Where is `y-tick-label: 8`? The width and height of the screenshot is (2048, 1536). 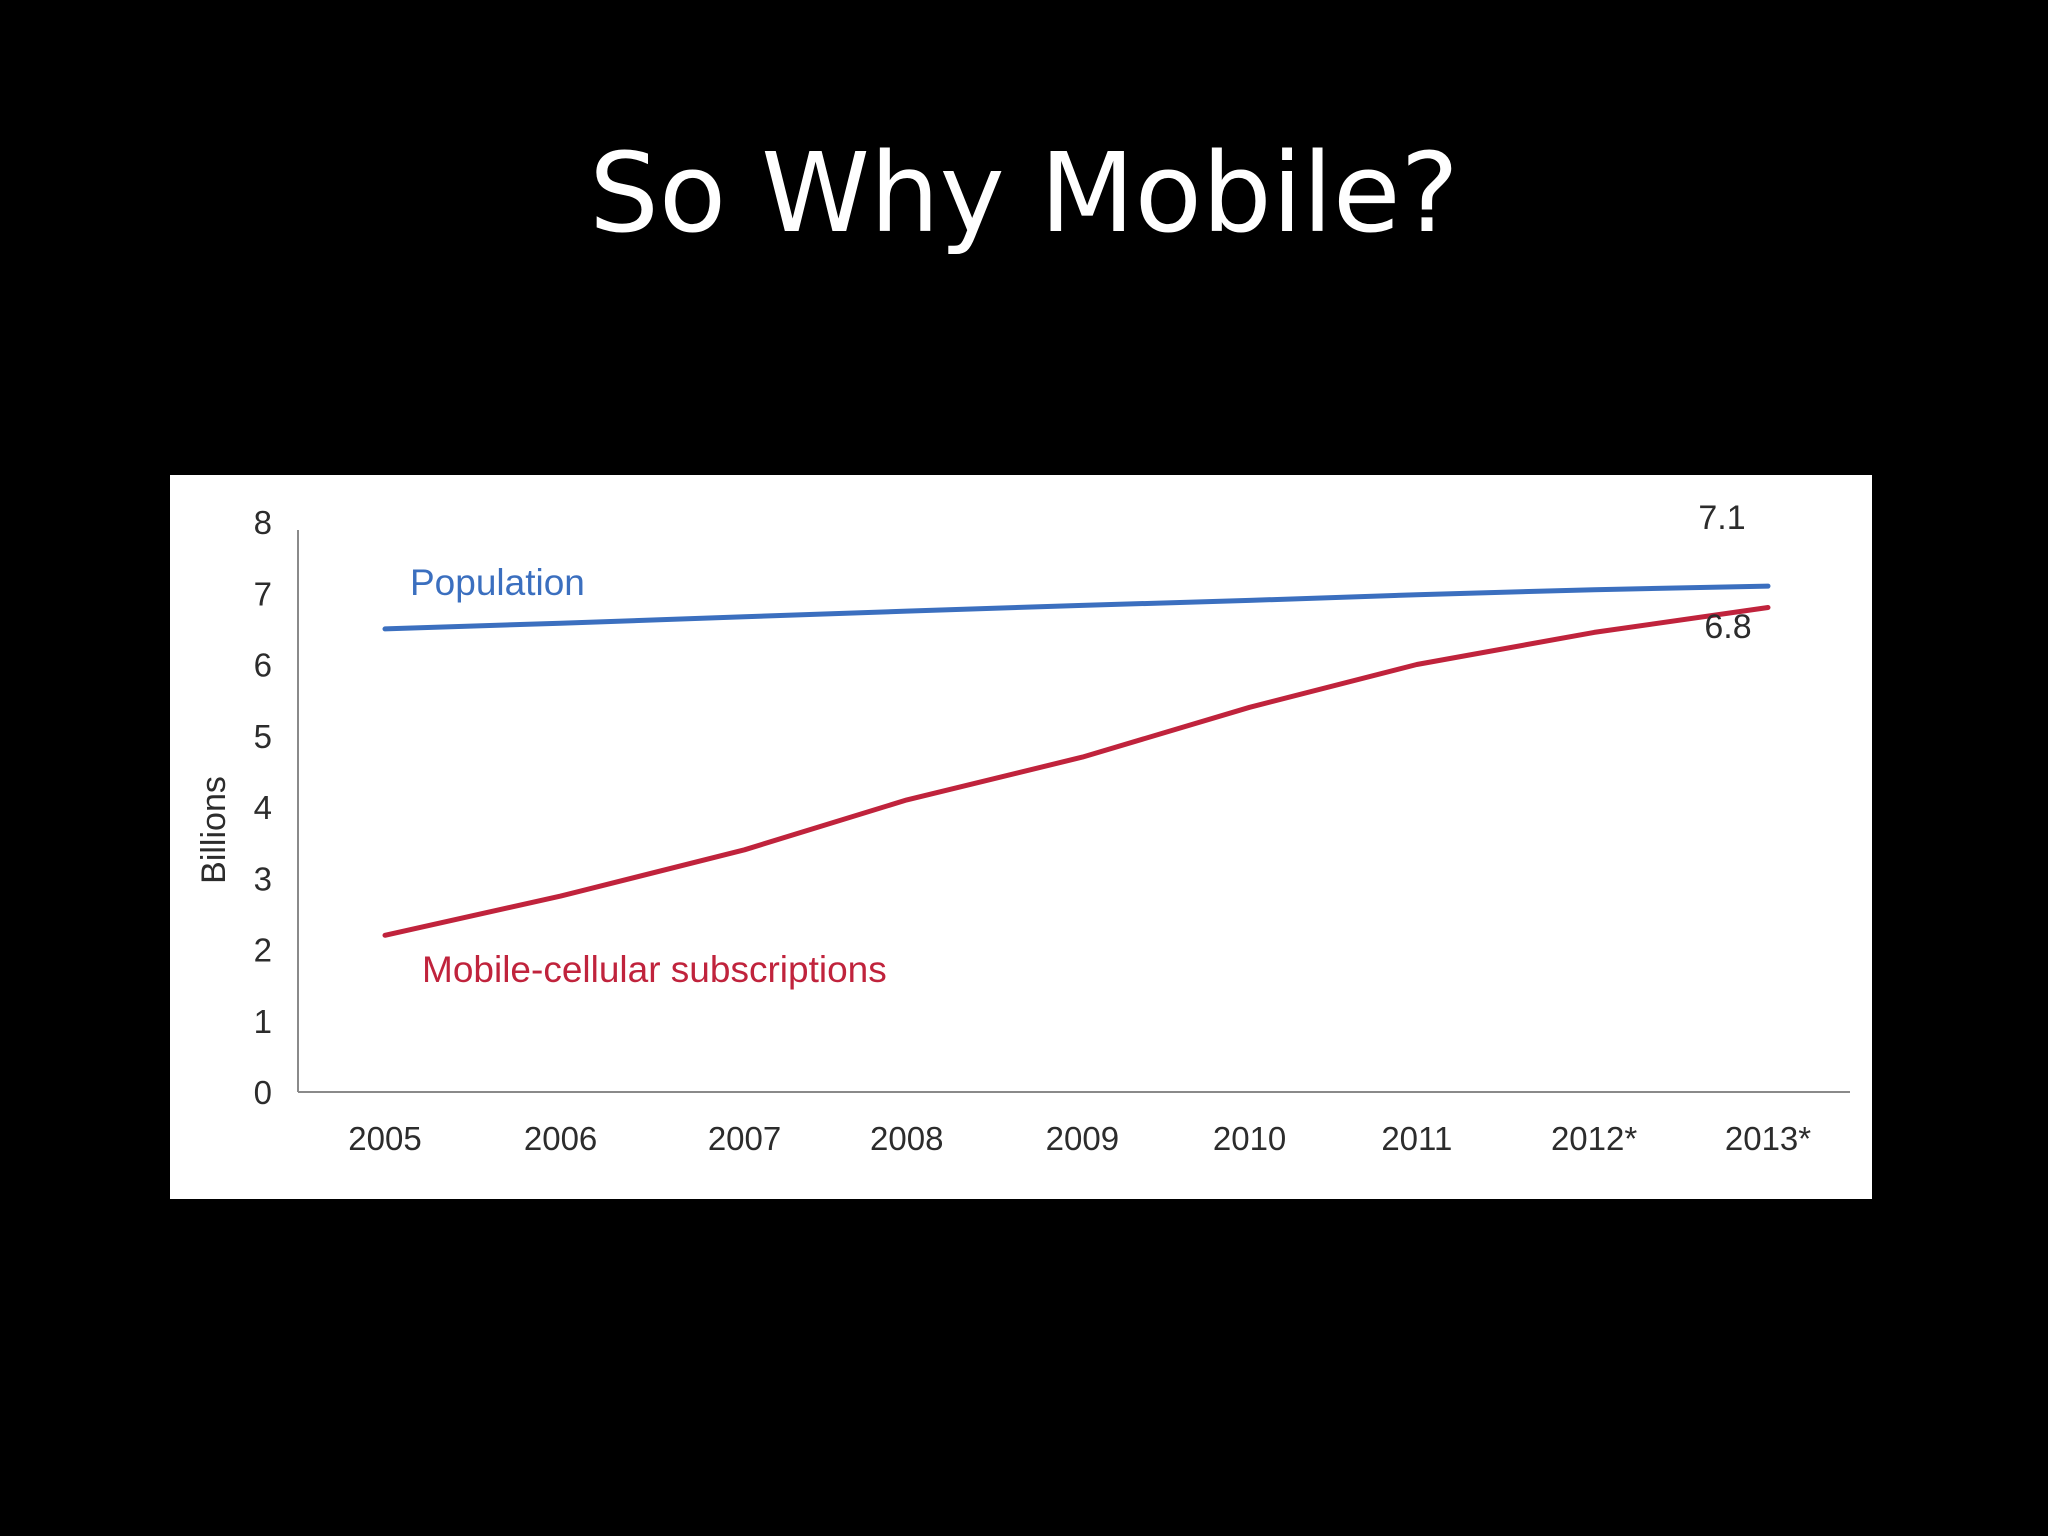 y-tick-label: 8 is located at coordinates (263, 522).